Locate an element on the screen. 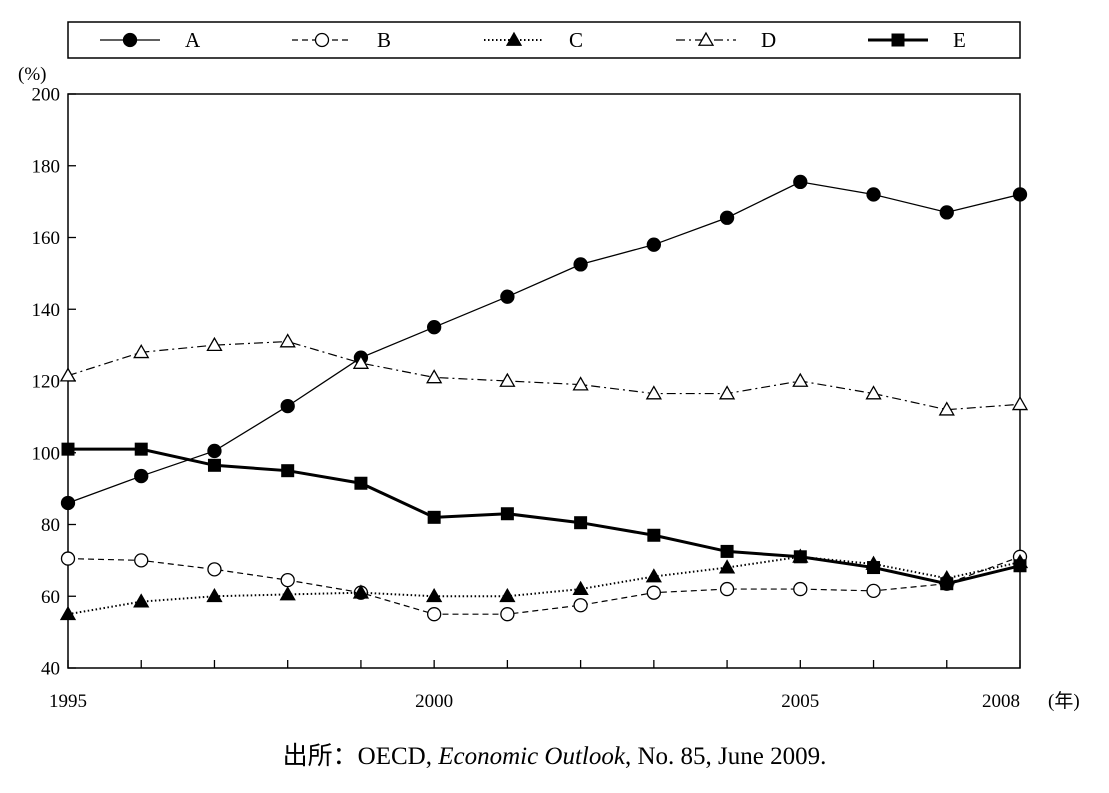 This screenshot has height=793, width=1109. source-prefix: 出所：OECD, is located at coordinates (360, 756).